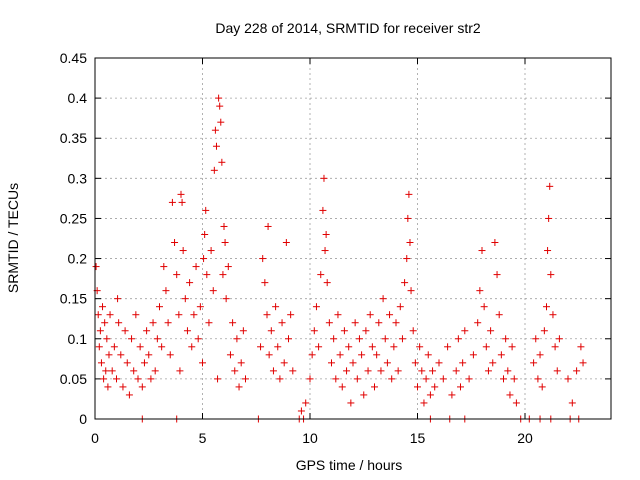 The width and height of the screenshot is (640, 480). What do you see at coordinates (83, 419) in the screenshot?
I see `y-tick-label: 0` at bounding box center [83, 419].